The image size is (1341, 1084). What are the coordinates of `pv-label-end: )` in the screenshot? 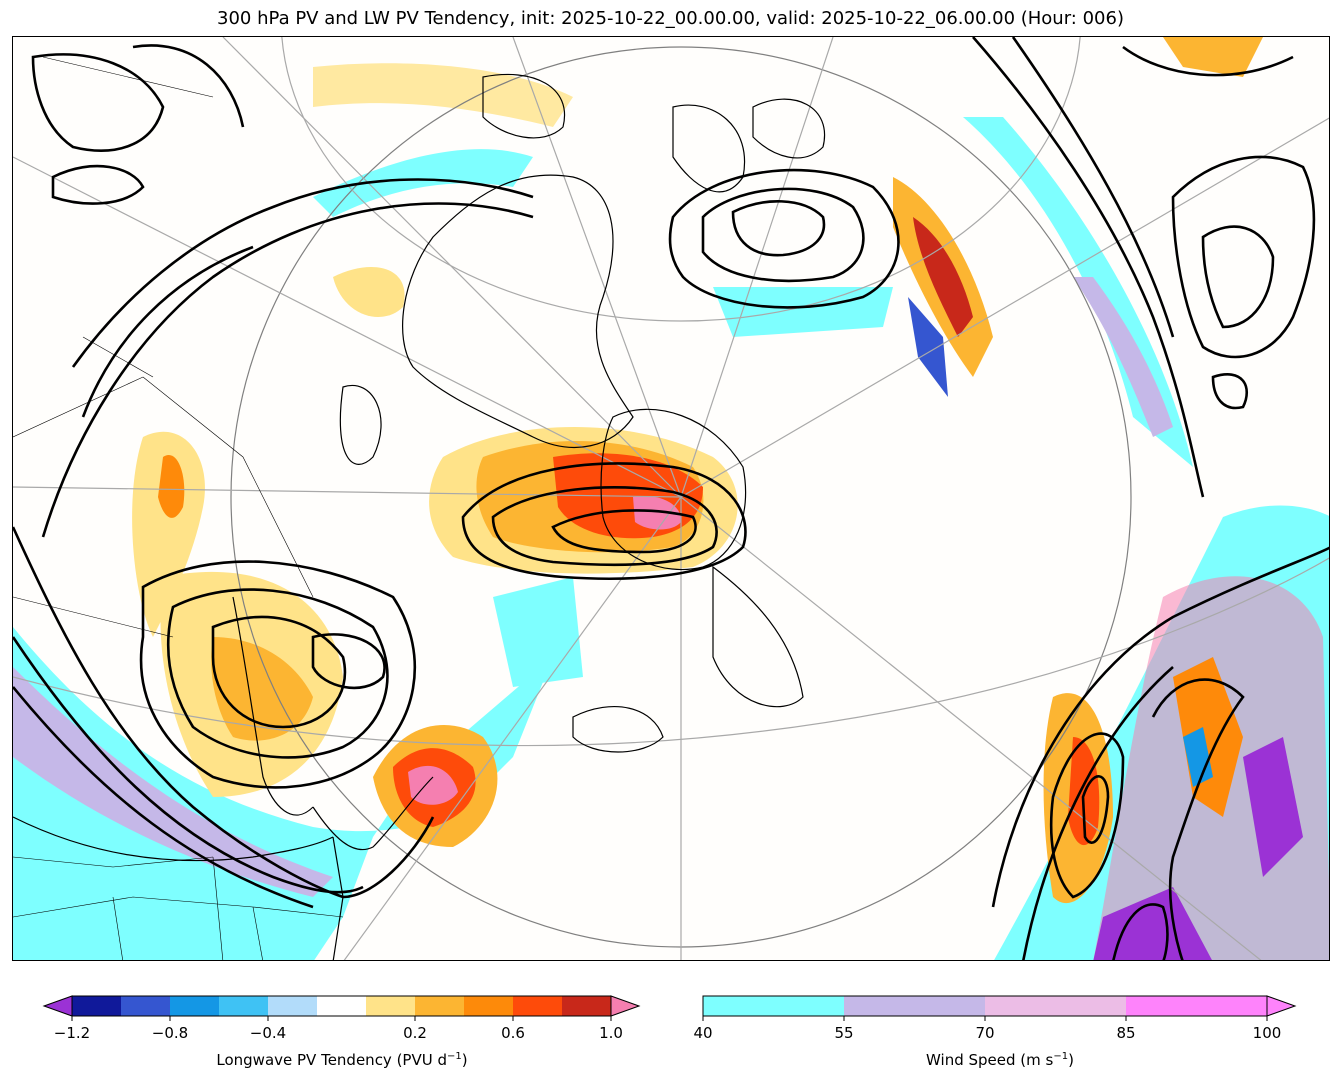 It's located at (464, 1060).